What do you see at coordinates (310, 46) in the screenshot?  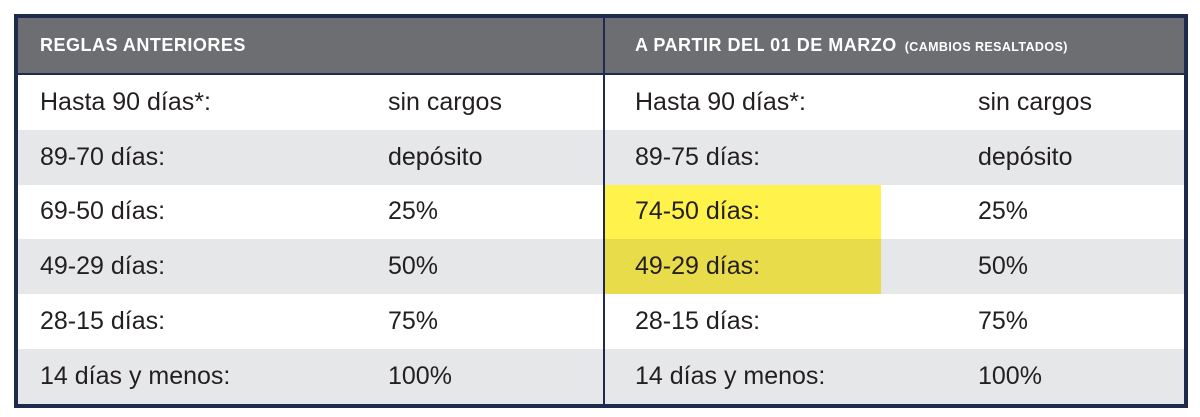 I see `previous-rules-header: REGLAS ANTERIORES` at bounding box center [310, 46].